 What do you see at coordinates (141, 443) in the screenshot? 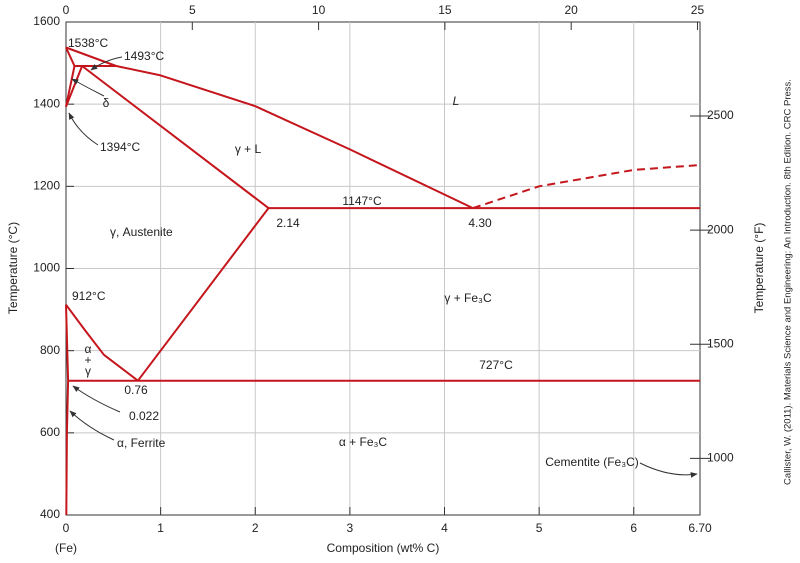
I see `annotation: α, Ferrite` at bounding box center [141, 443].